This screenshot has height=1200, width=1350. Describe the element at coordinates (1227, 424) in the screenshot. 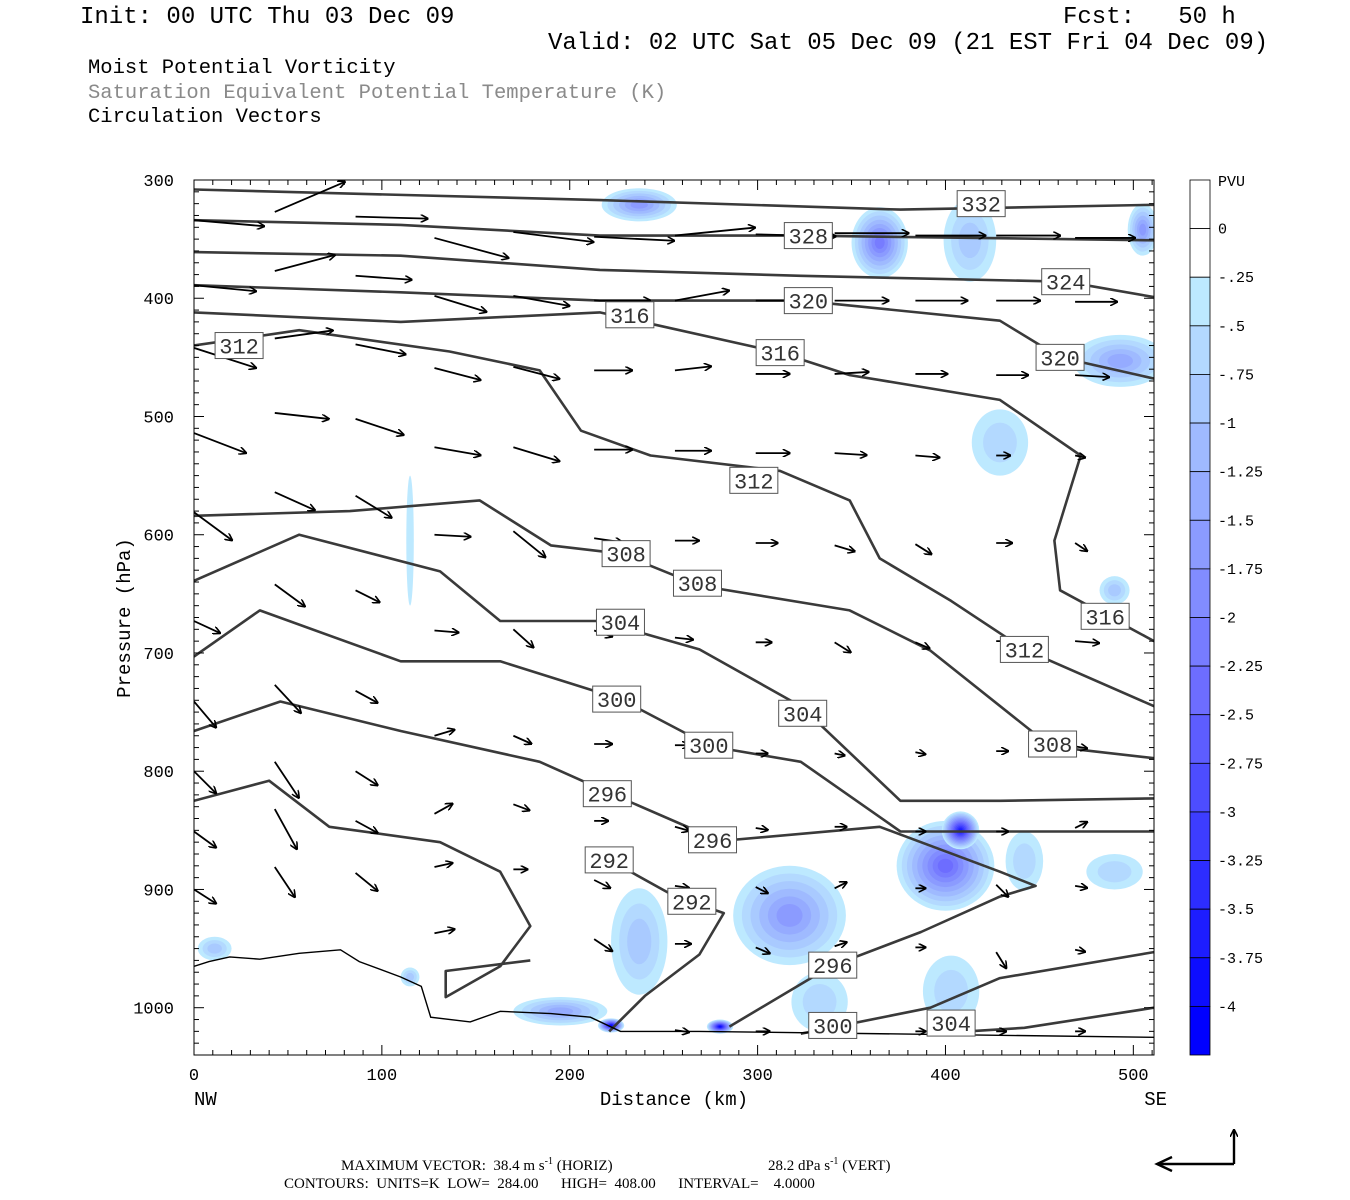

I see `colorbar-label: -1` at that location.